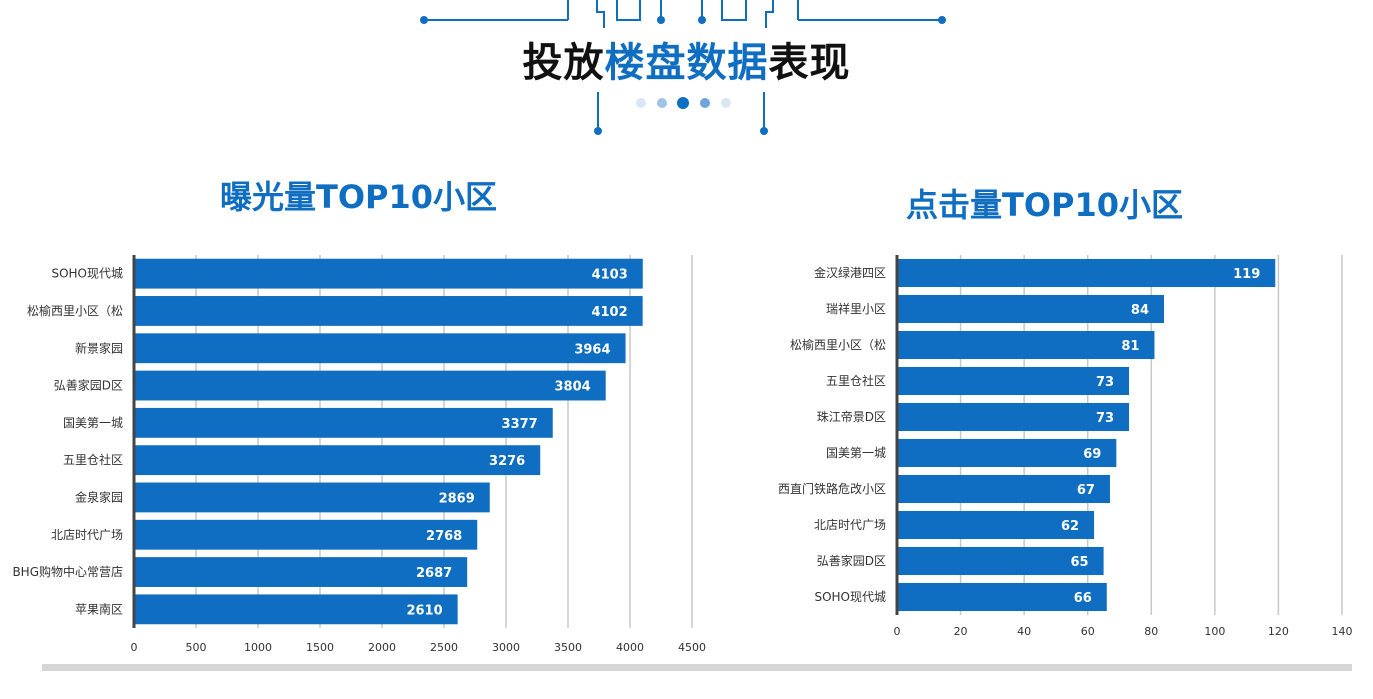  Describe the element at coordinates (850, 272) in the screenshot. I see `category-label: 金汉绿港四区` at that location.